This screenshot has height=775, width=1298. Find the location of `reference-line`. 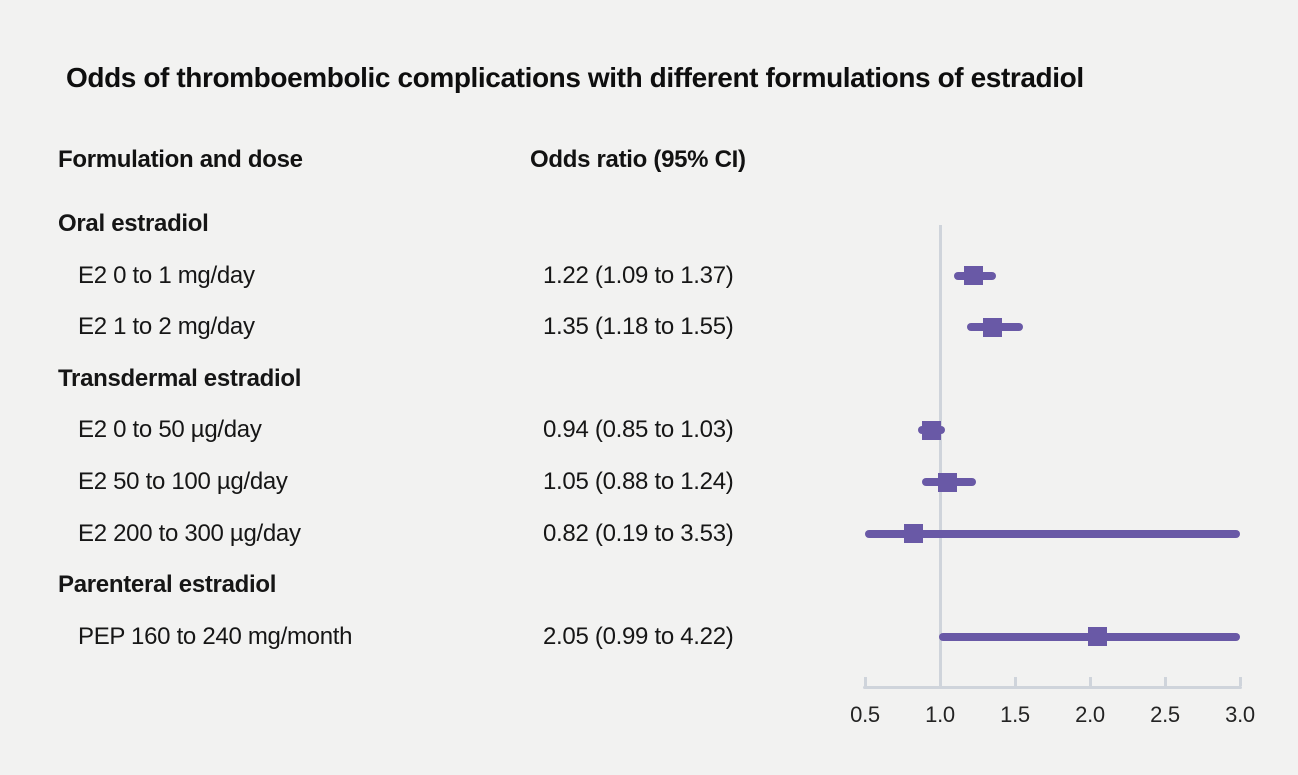

reference-line is located at coordinates (940, 456).